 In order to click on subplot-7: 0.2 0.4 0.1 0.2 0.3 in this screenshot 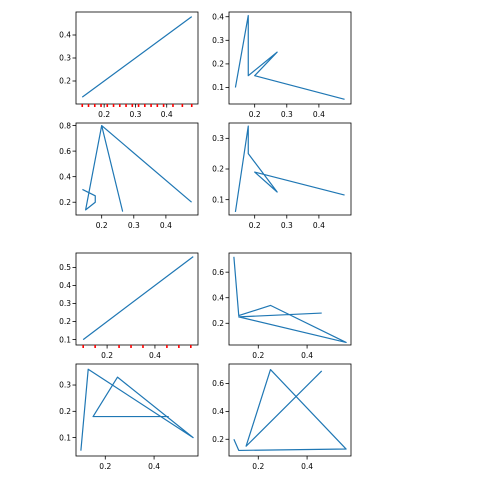, I will do `click(129, 417)`.